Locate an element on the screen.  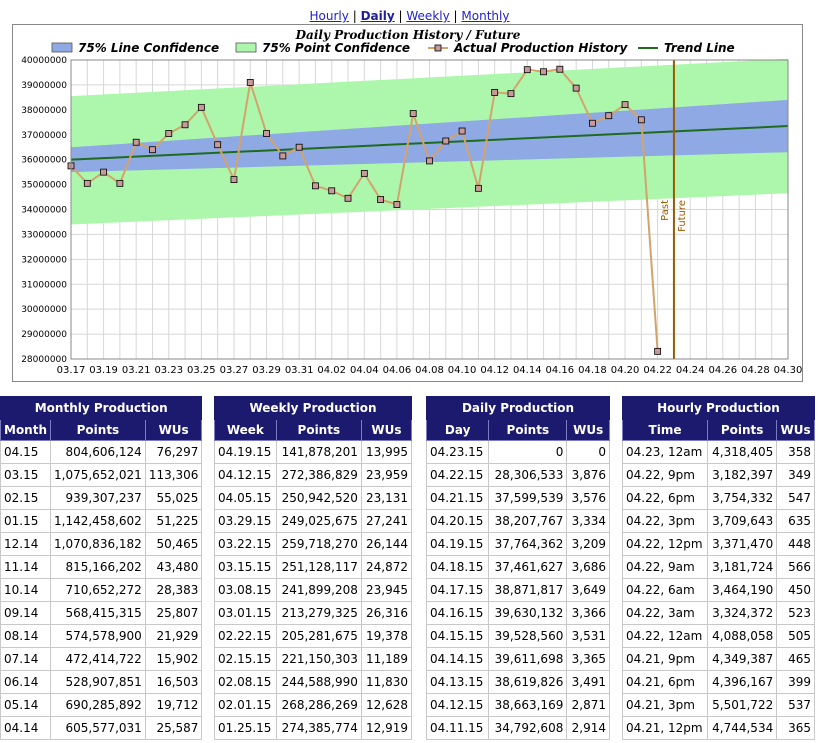
points-cell: 1,142,458,602 is located at coordinates (98, 521).